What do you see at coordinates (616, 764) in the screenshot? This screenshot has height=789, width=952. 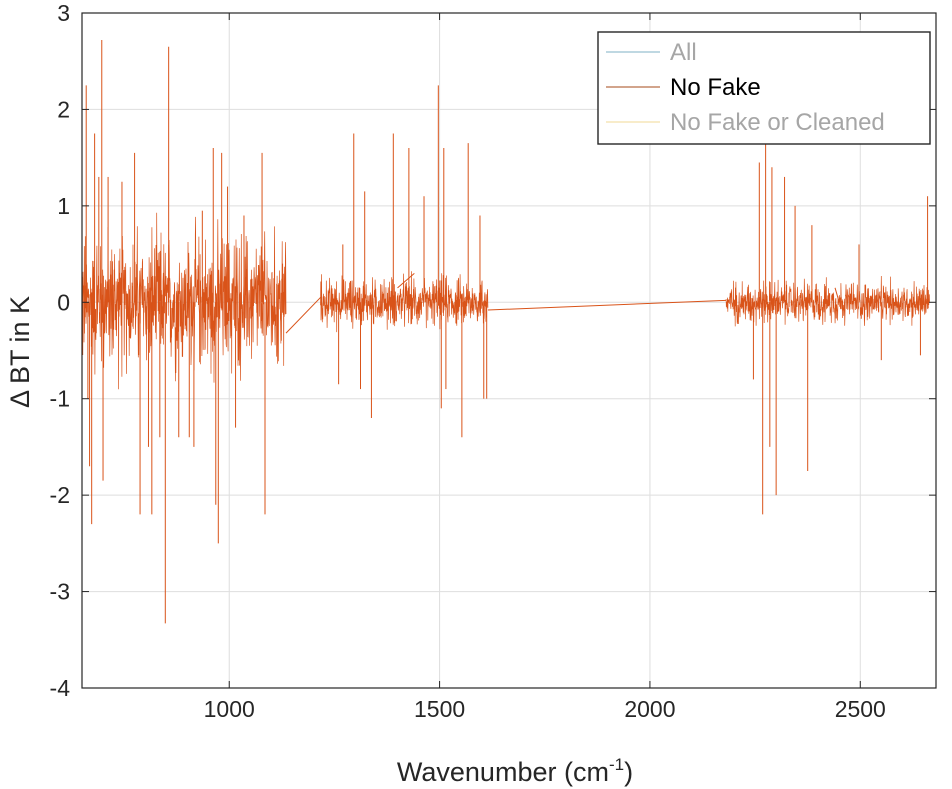 I see `x-axis-label-superscript: -1` at bounding box center [616, 764].